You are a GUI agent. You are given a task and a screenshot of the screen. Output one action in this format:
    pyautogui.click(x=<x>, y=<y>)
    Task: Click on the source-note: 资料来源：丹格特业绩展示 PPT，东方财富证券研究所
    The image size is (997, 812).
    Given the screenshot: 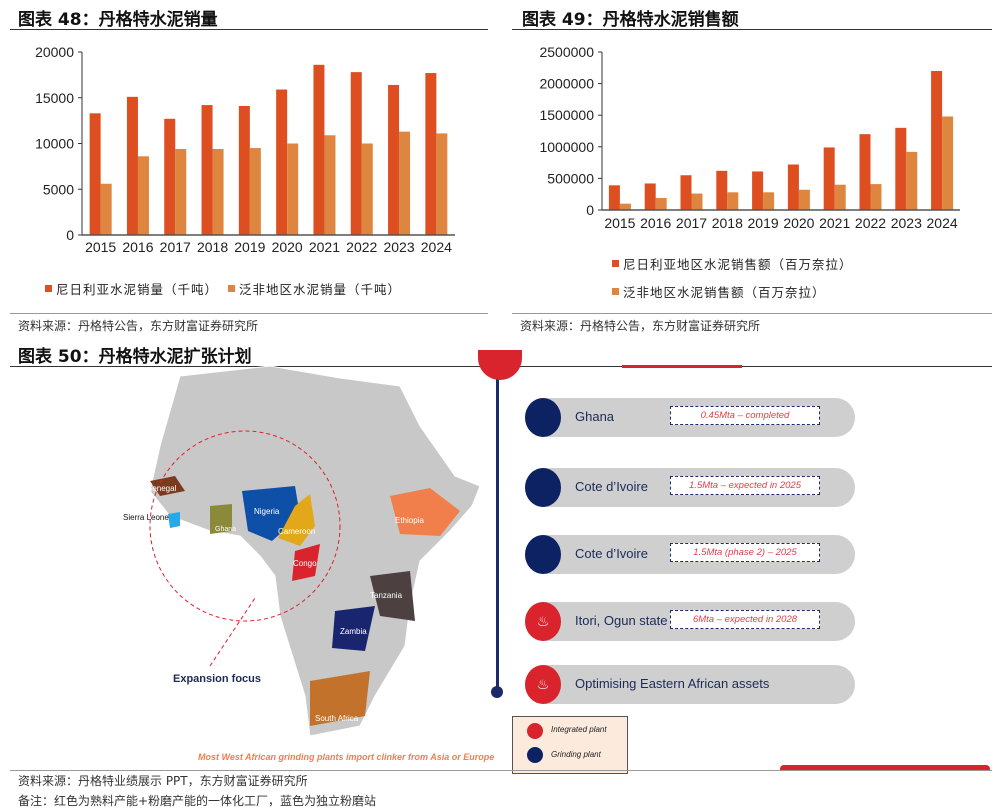 What is the action you would take?
    pyautogui.click(x=163, y=781)
    